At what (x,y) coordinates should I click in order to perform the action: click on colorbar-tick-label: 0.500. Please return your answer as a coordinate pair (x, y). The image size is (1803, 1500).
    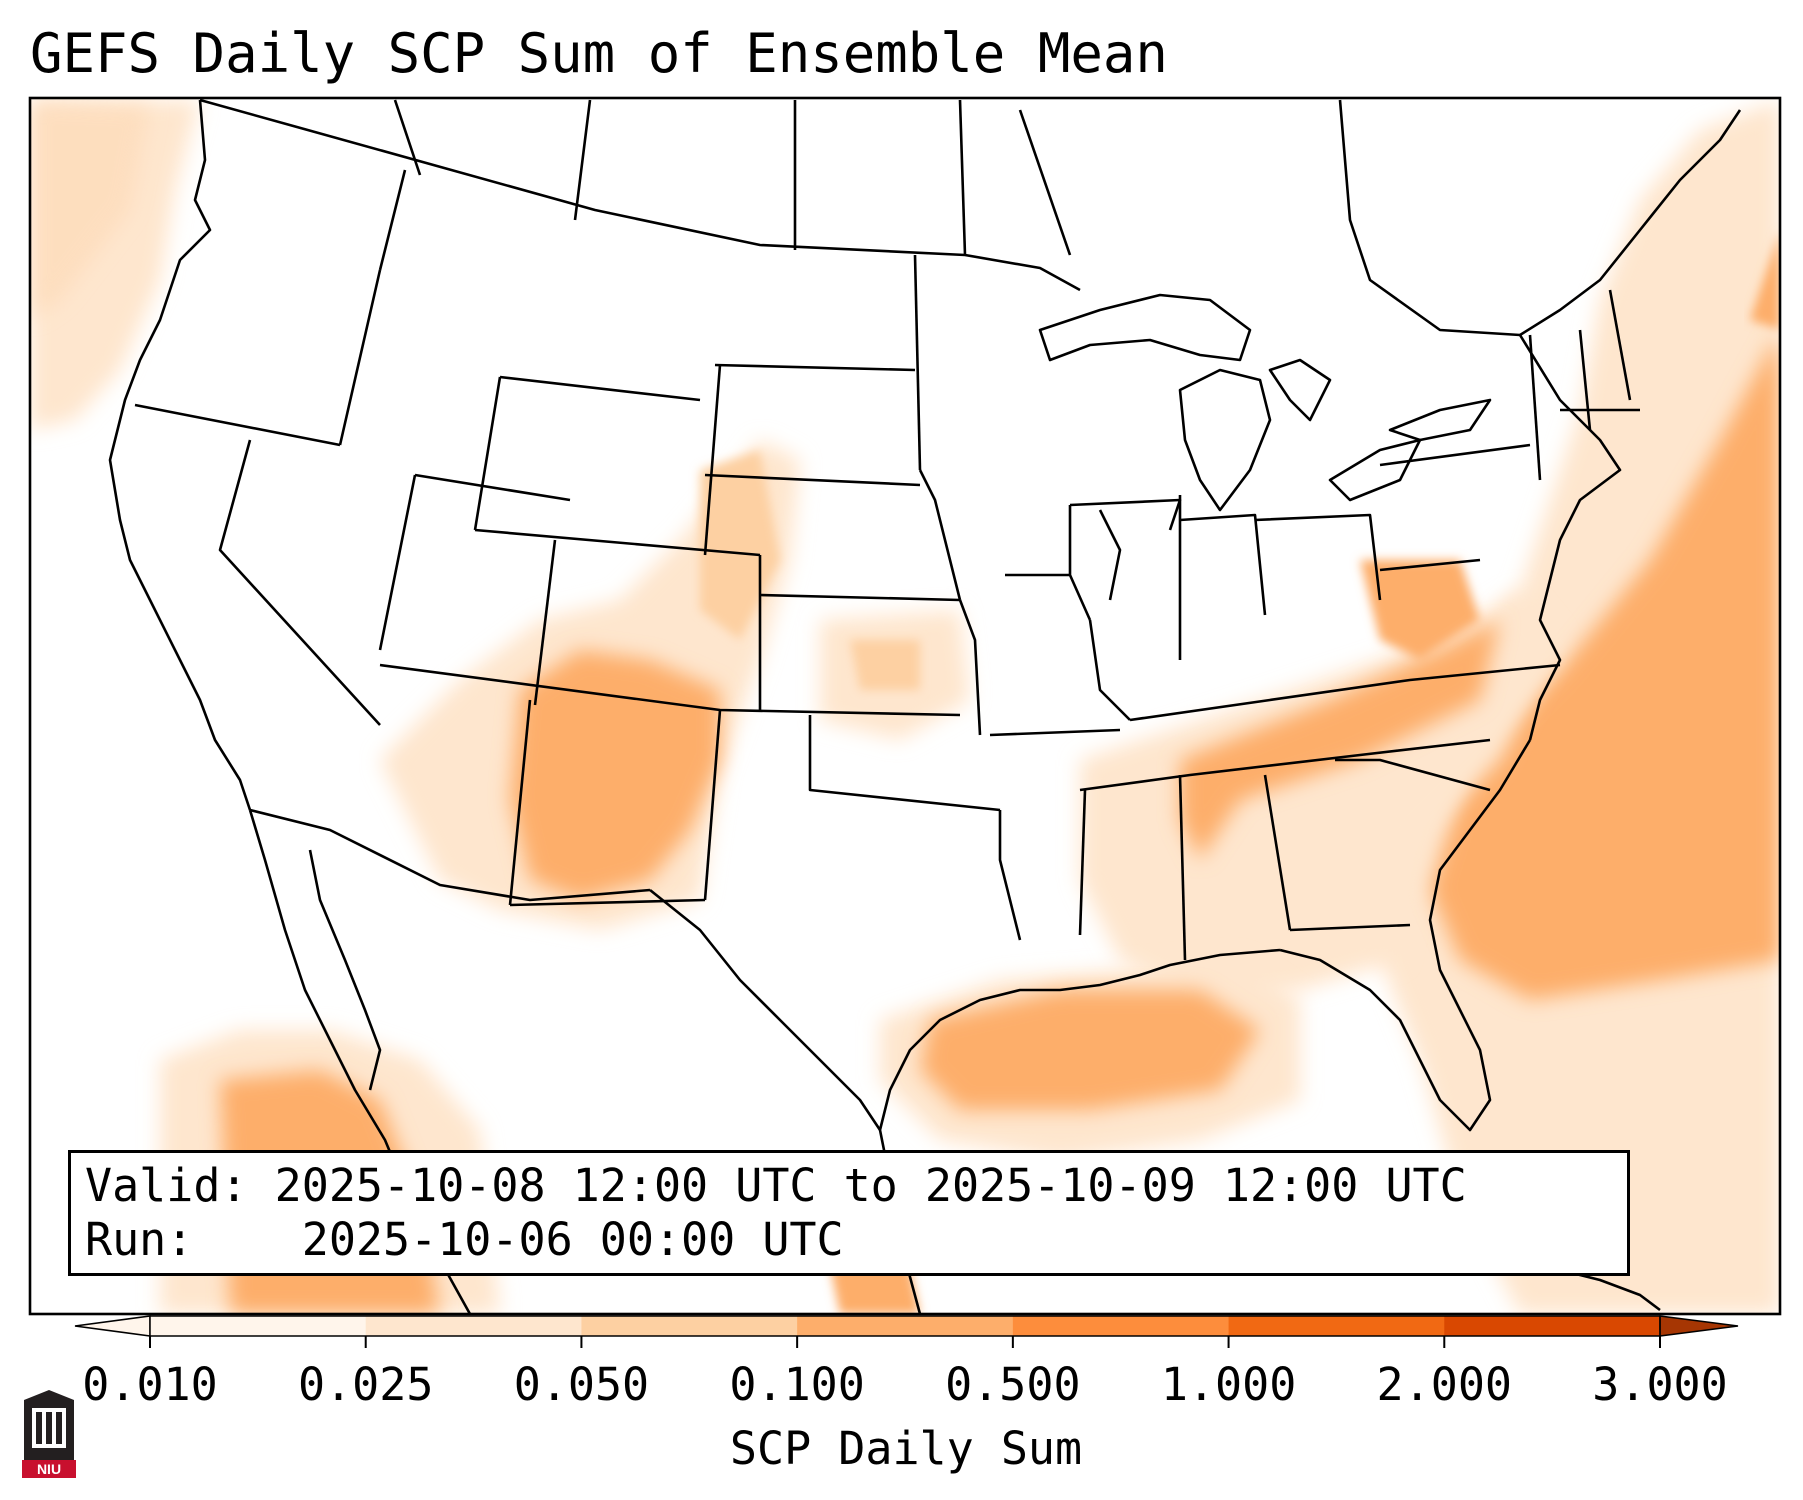
    Looking at the image, I should click on (1013, 1384).